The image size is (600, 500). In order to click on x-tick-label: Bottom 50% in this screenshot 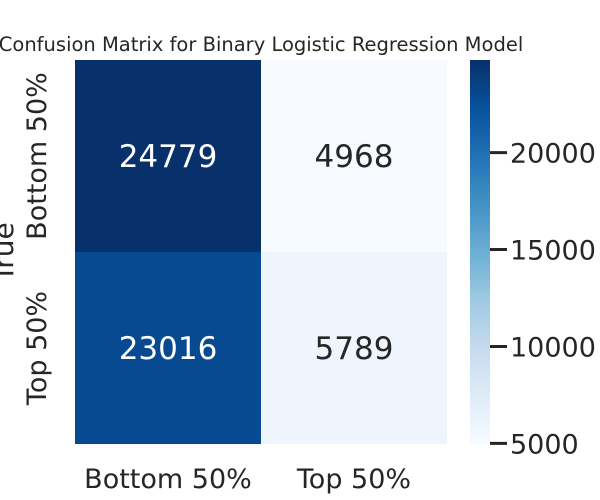, I will do `click(168, 479)`.